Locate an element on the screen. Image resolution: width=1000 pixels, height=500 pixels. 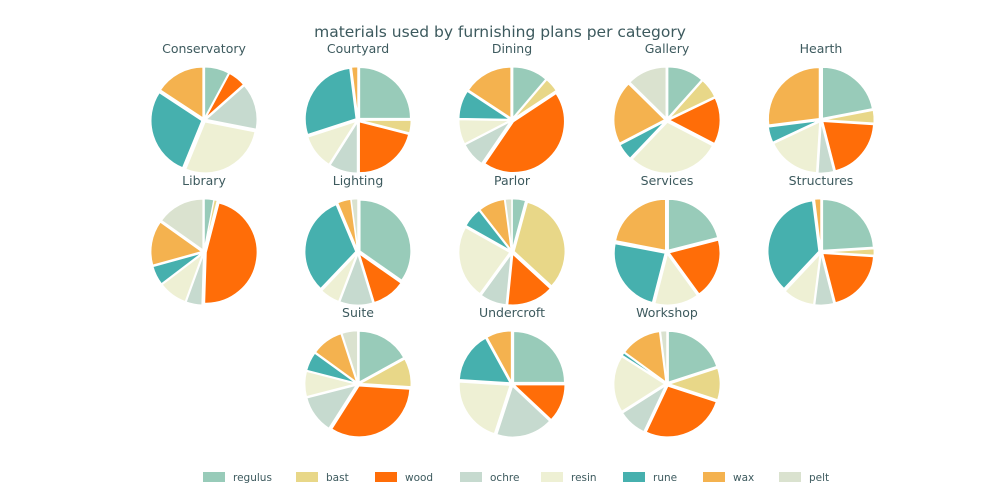
legend-item-resin: resin is located at coordinates (569, 478).